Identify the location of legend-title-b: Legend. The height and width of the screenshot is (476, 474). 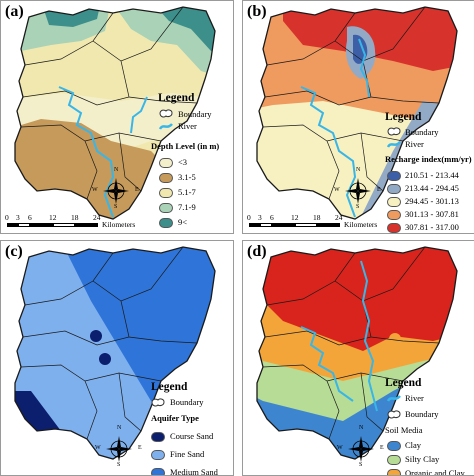
(403, 117).